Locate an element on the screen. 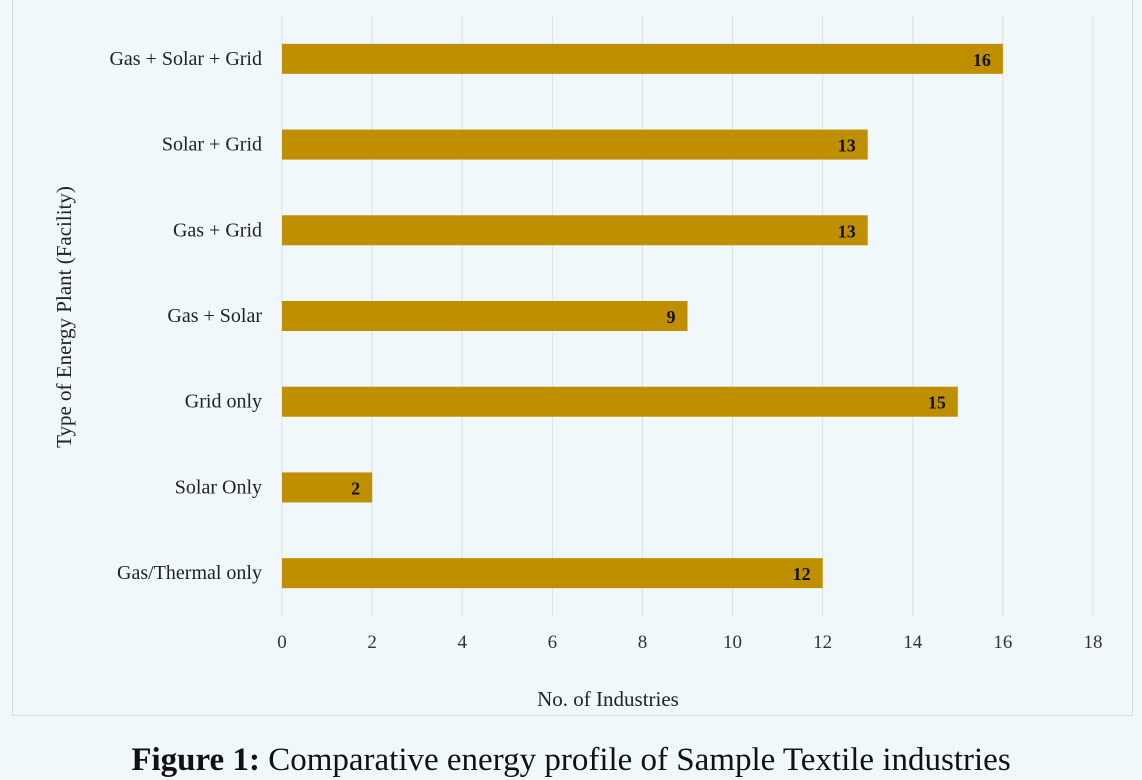  x-tick-label: 16 is located at coordinates (1002, 642).